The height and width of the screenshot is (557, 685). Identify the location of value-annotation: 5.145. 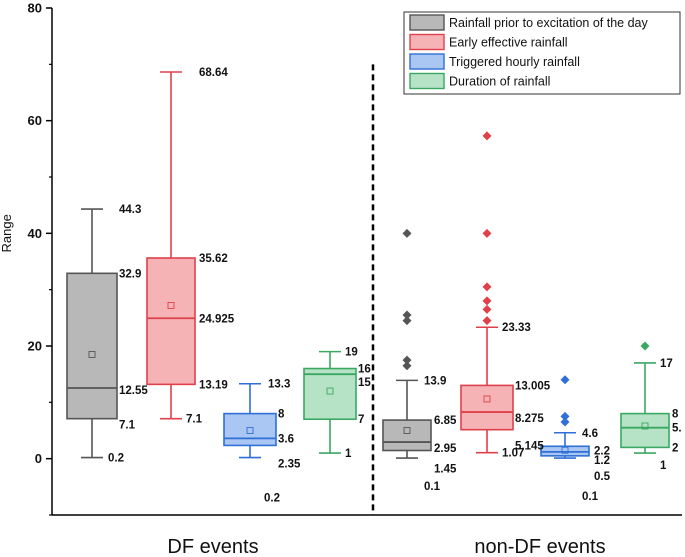
(529, 447).